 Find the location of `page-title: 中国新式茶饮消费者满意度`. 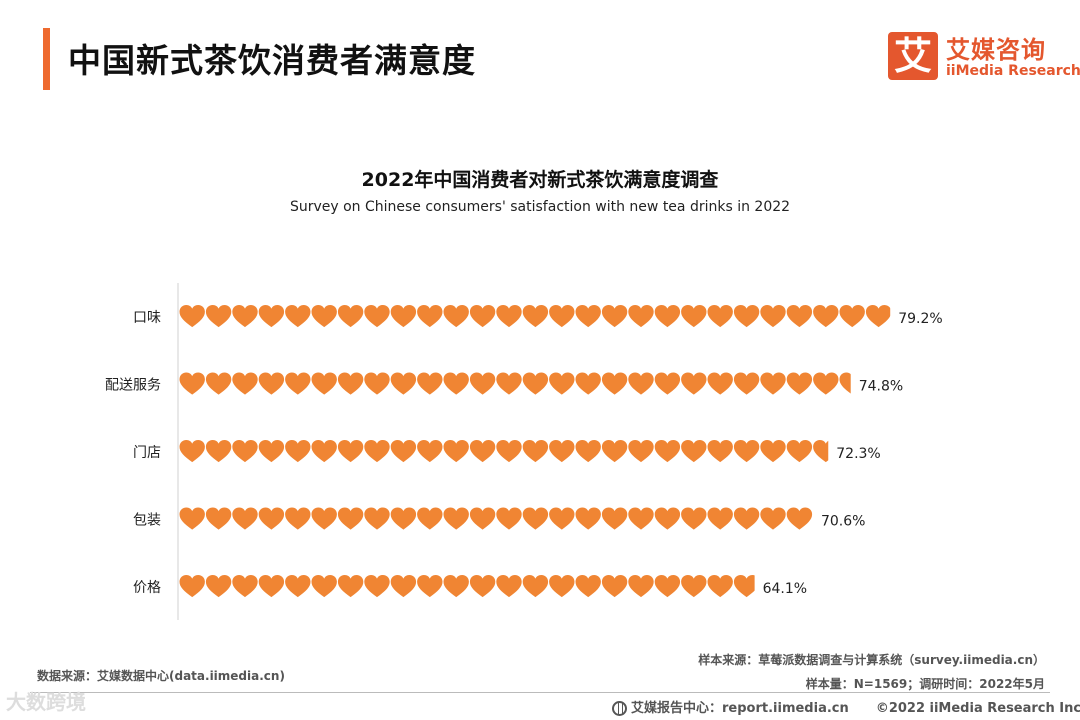

page-title: 中国新式茶饮消费者满意度 is located at coordinates (272, 60).